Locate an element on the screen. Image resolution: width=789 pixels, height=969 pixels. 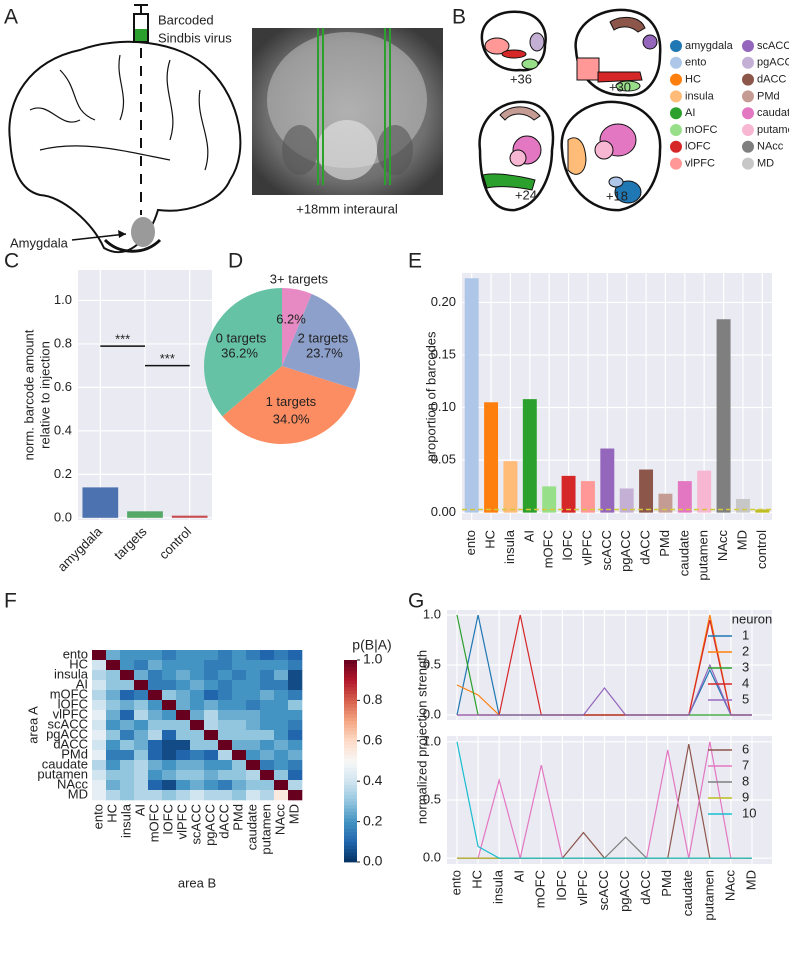
slice-value-label: 23.7% is located at coordinates (324, 353).